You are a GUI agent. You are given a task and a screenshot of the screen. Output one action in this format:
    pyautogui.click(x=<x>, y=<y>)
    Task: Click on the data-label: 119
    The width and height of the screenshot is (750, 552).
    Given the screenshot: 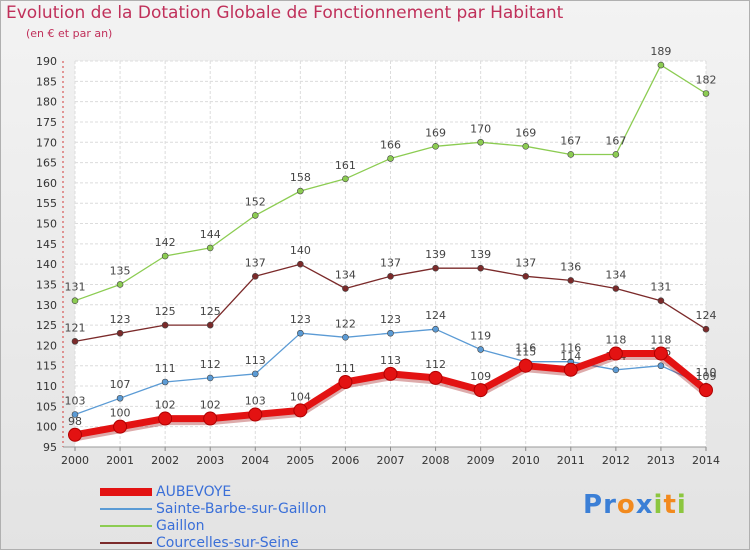 What is the action you would take?
    pyautogui.click(x=480, y=335)
    